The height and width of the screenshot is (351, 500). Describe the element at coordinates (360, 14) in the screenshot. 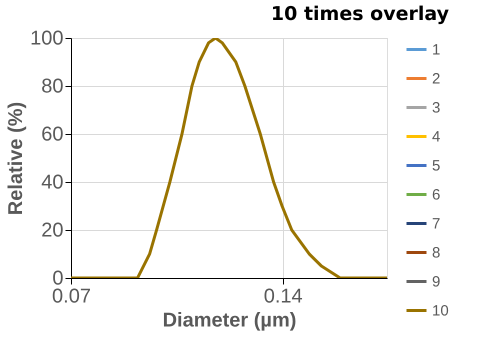

I see `chart-title: 10 times overlay` at that location.